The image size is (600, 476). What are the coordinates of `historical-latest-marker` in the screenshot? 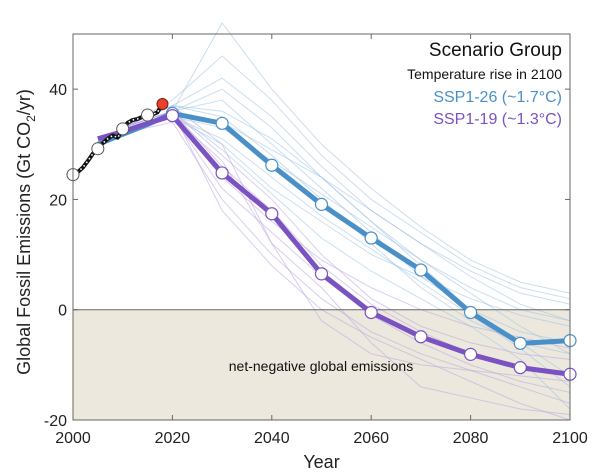 It's located at (162, 104).